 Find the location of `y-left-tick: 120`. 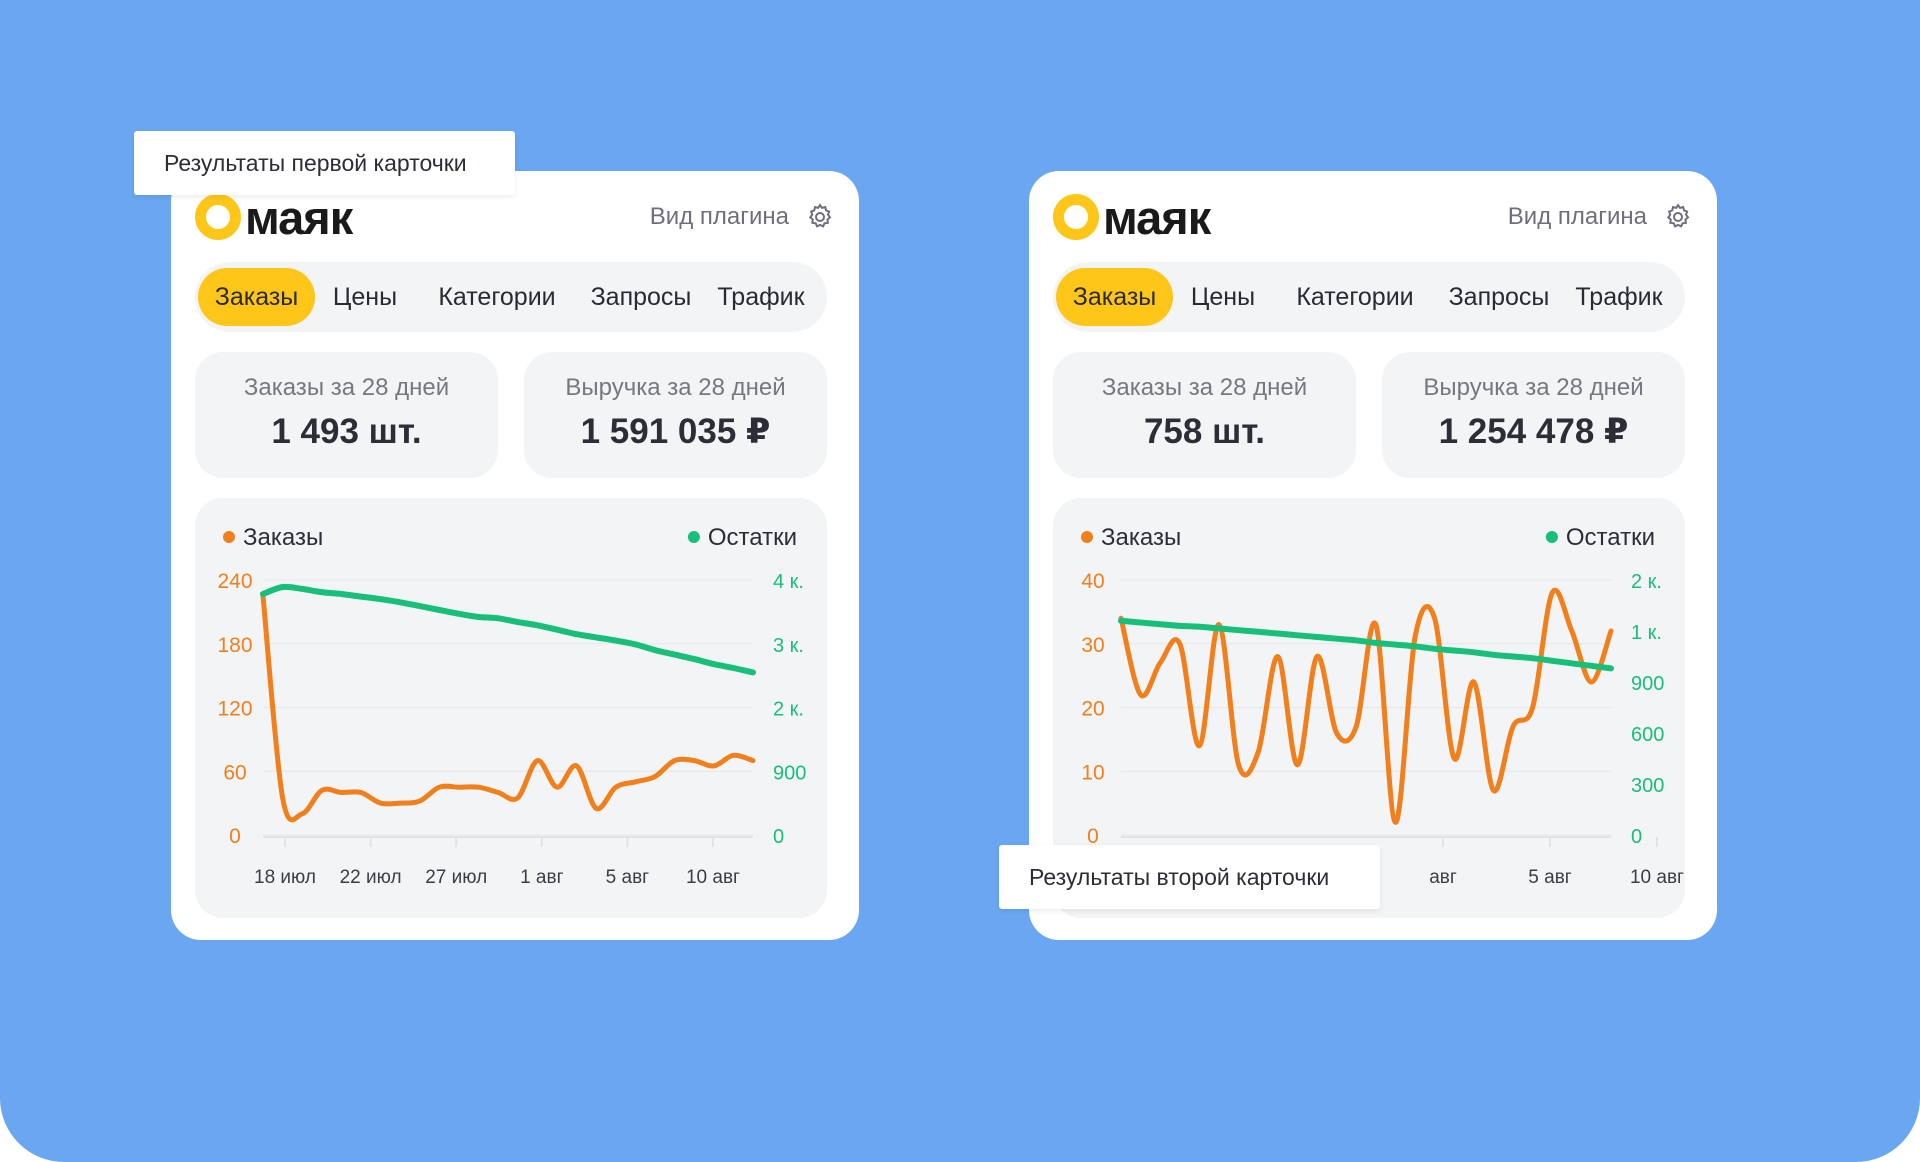

y-left-tick: 120 is located at coordinates (234, 709).